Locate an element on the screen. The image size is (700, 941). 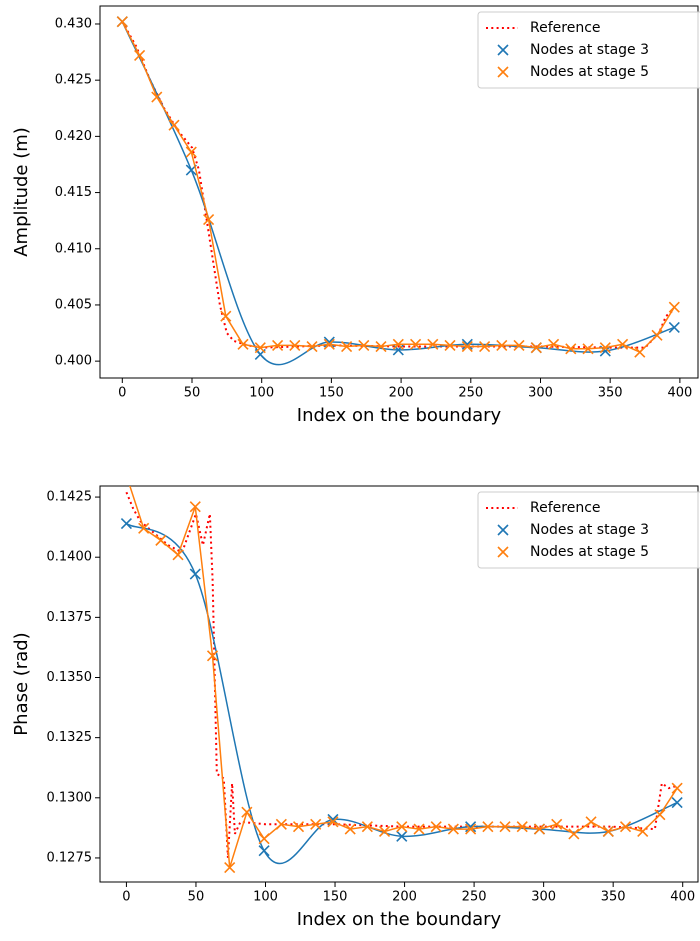
y-tick-label: 0.405 is located at coordinates (73, 304).